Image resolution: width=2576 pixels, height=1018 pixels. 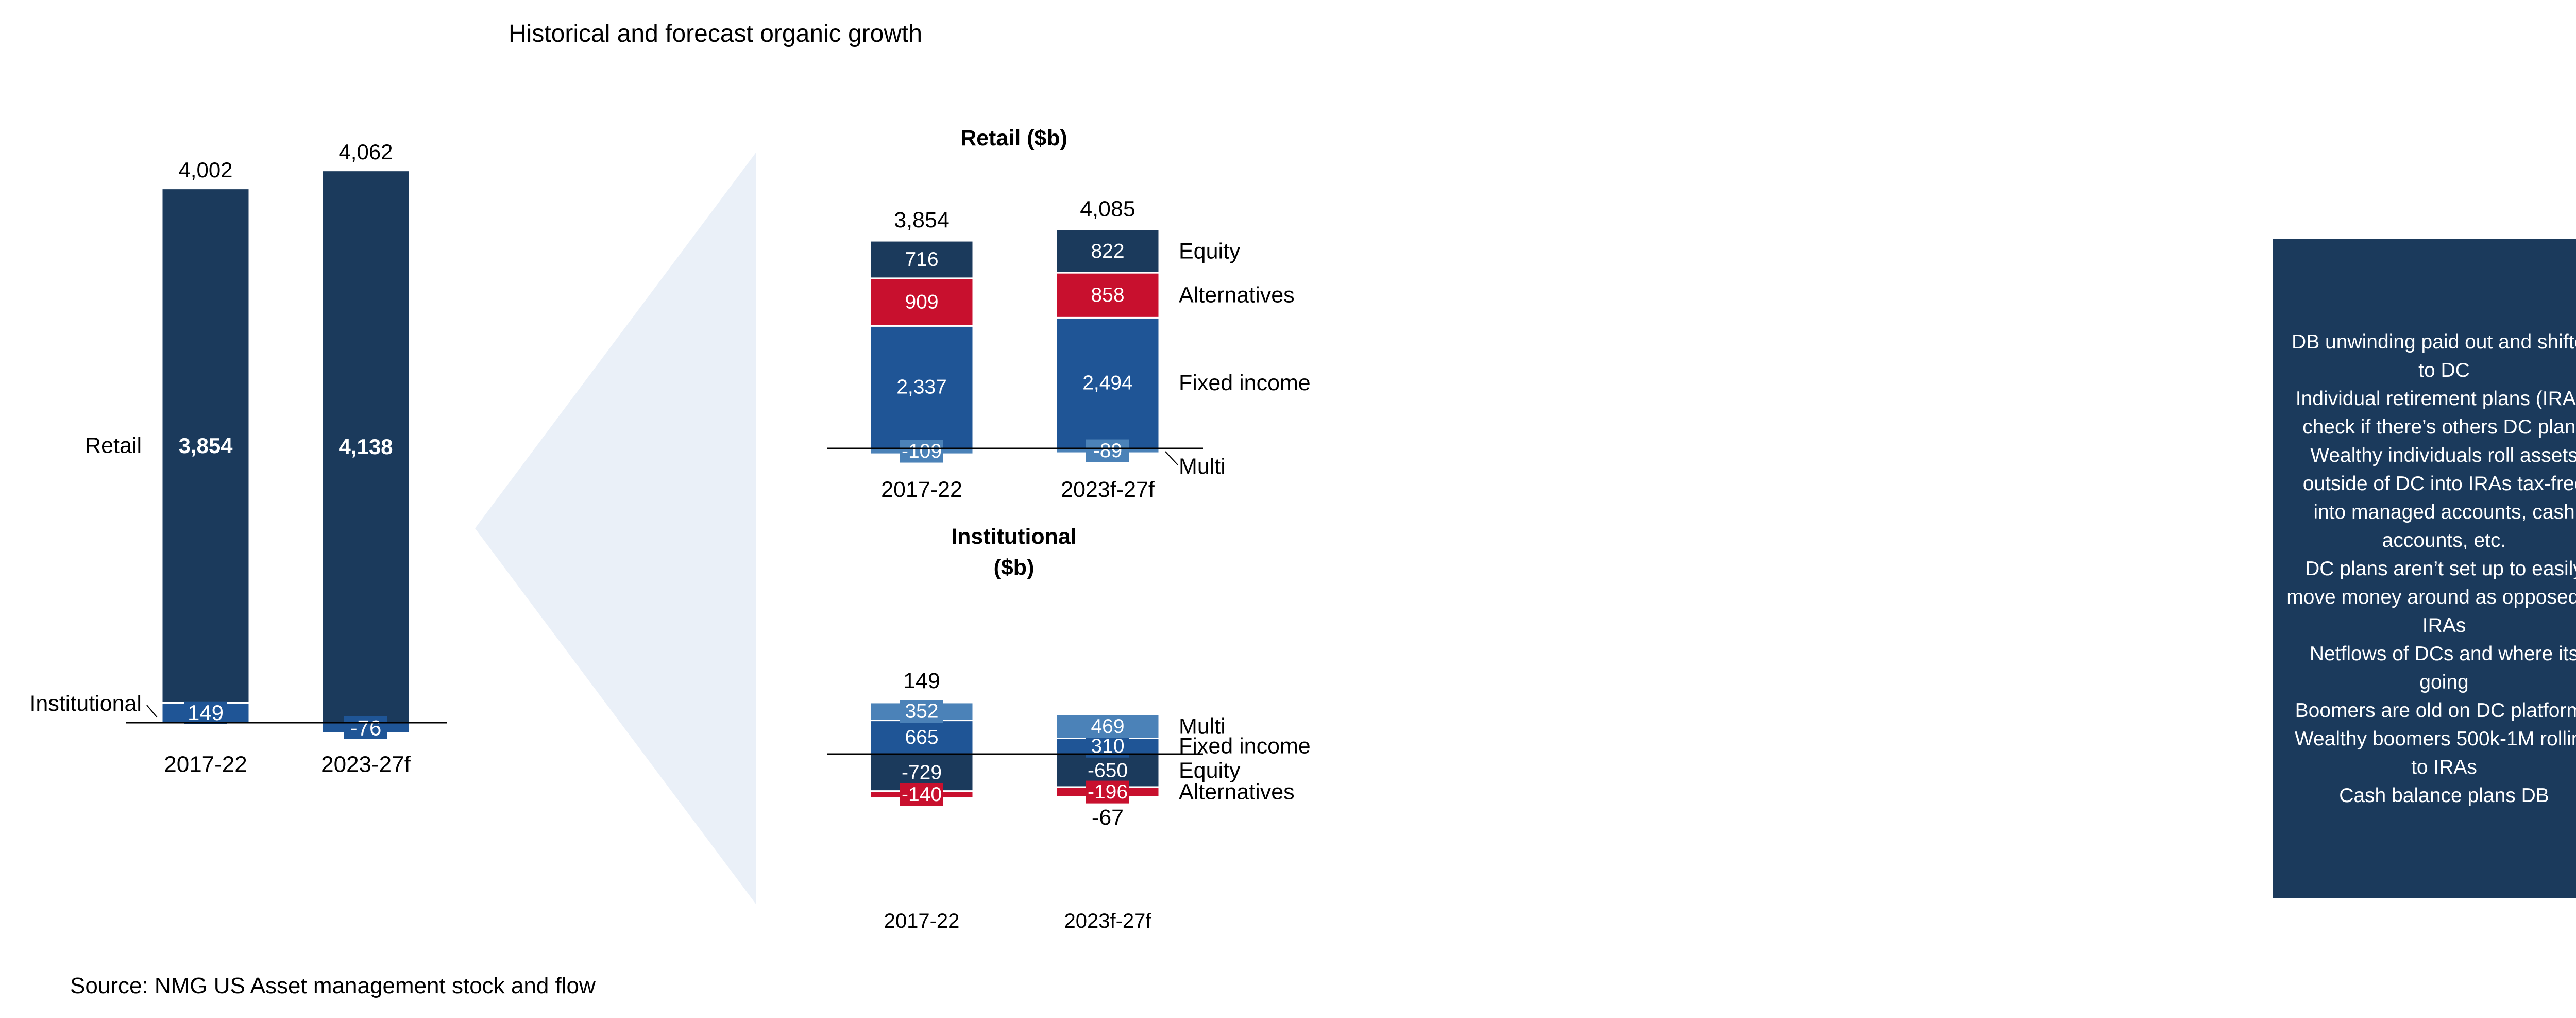 I want to click on data-label: -76, so click(x=366, y=727).